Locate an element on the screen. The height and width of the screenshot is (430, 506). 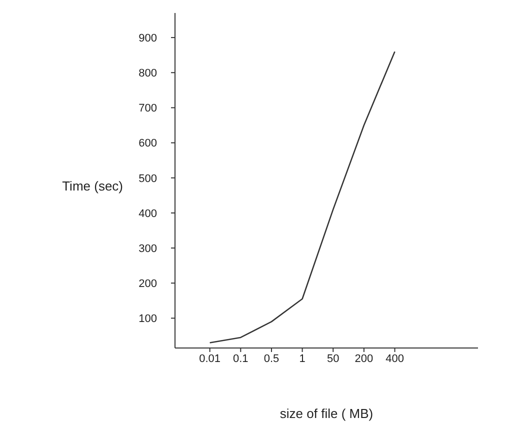
x-tick-label: 1 is located at coordinates (302, 358).